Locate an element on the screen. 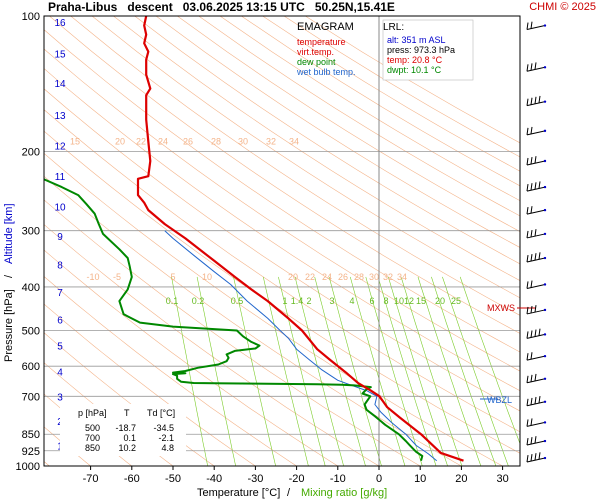  mixing-ratio-label: 6 is located at coordinates (371, 301).